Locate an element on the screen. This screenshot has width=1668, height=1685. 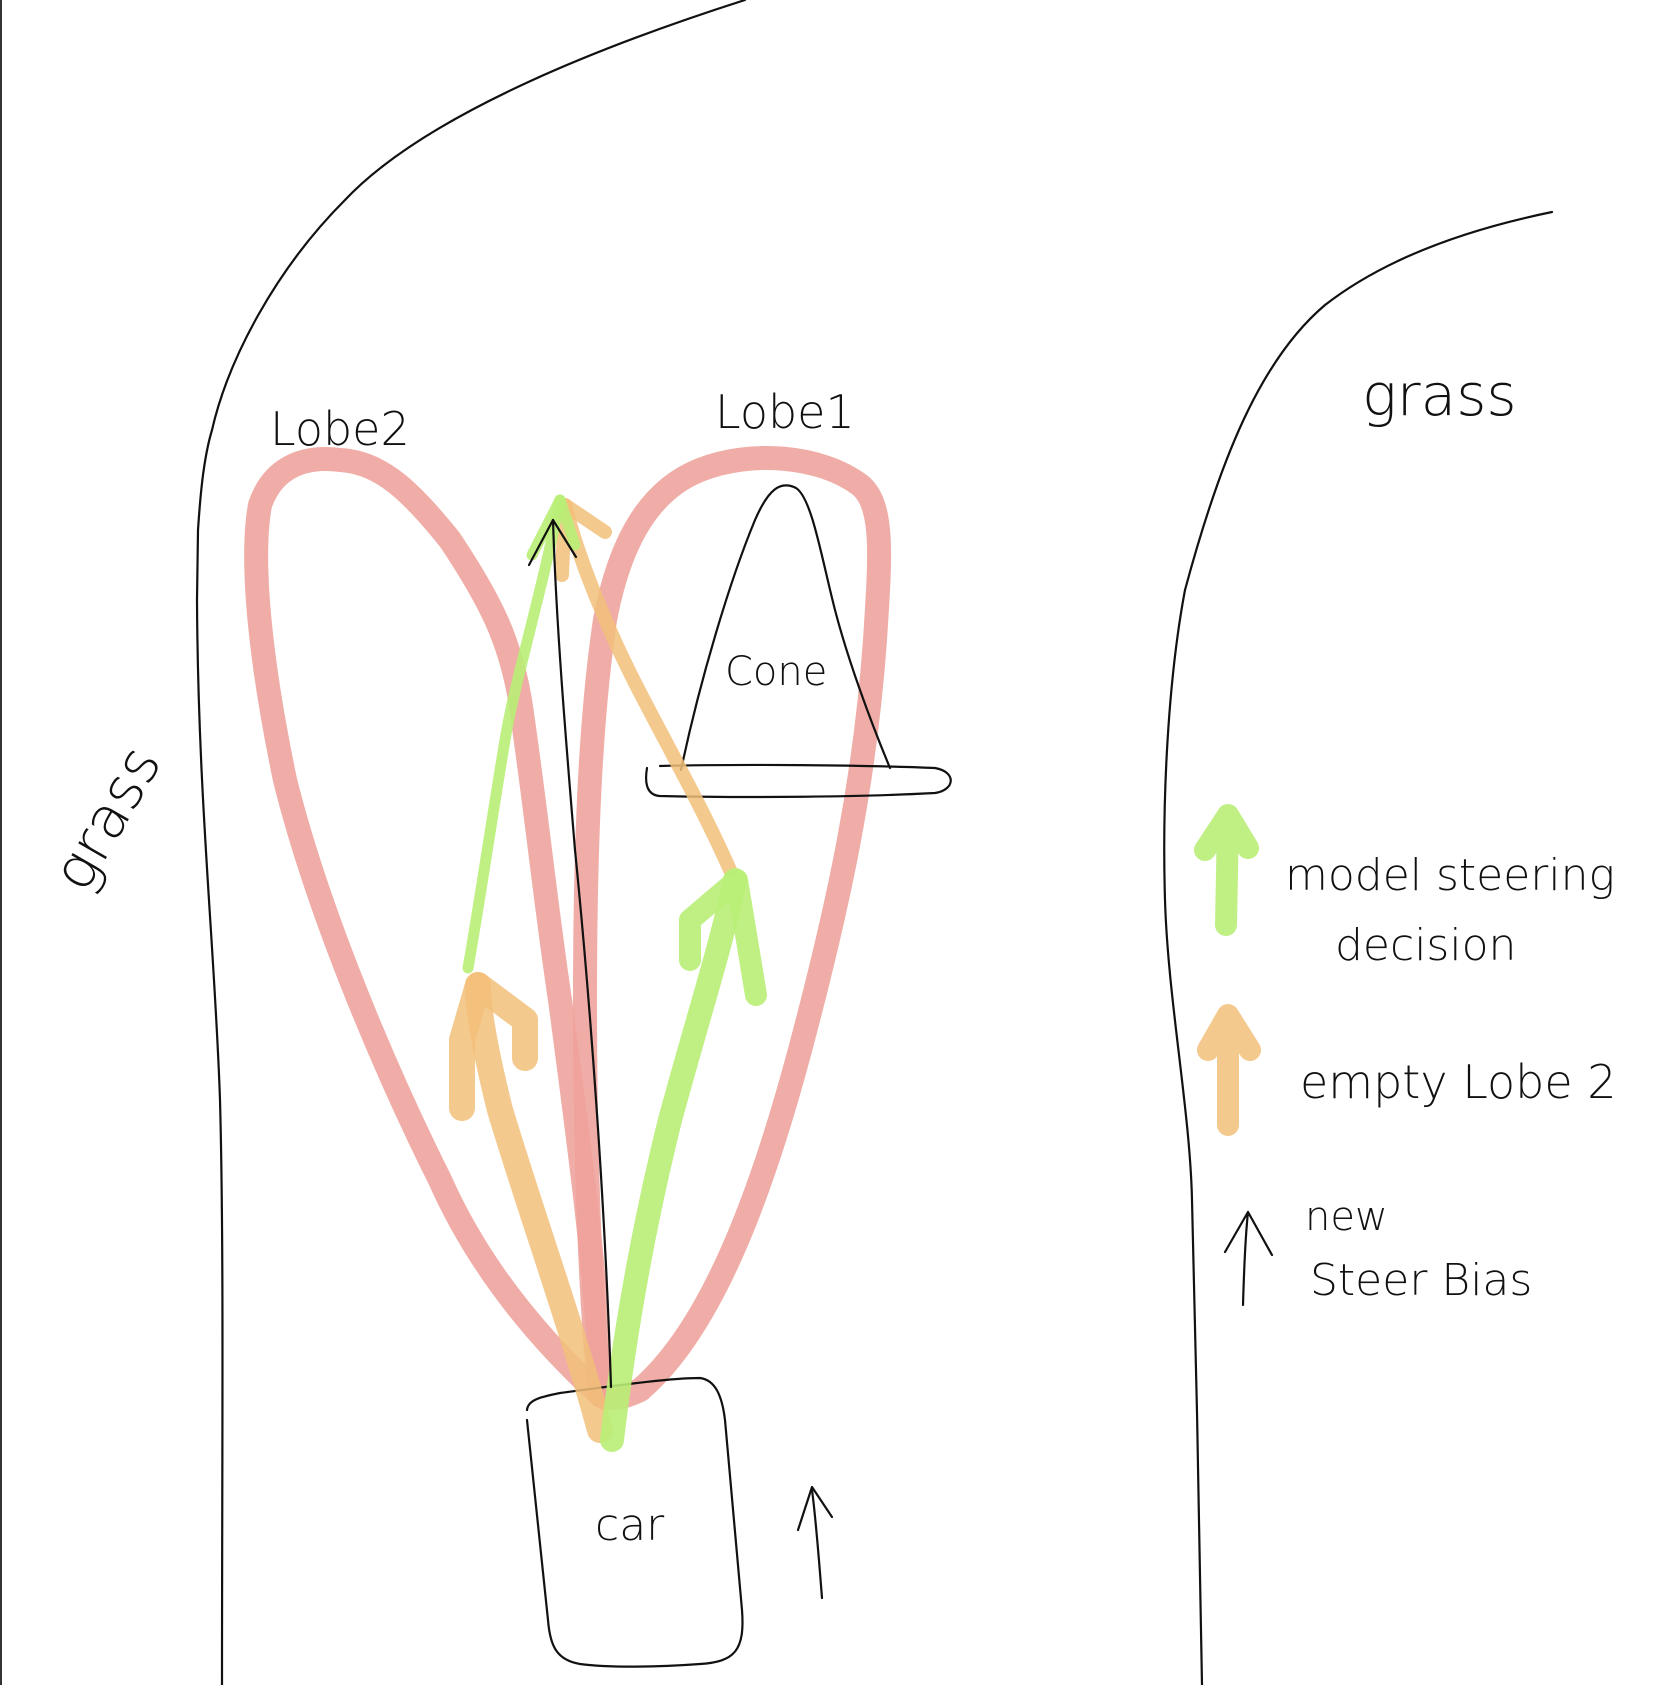
steer-bias-arrow is located at coordinates (582, 953).